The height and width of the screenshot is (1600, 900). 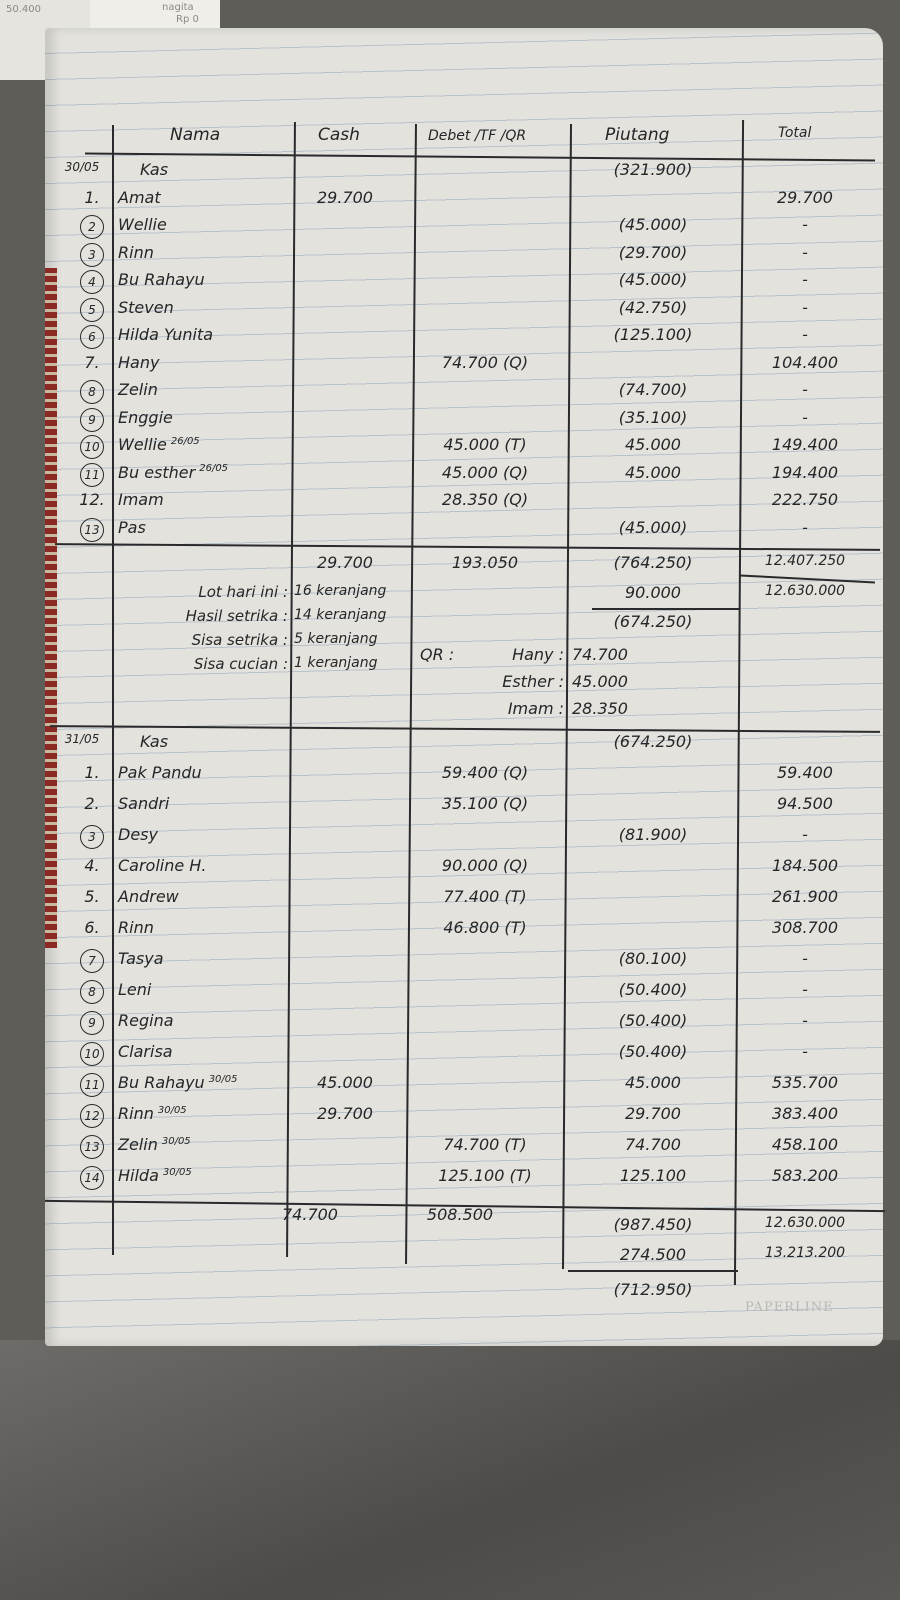 What do you see at coordinates (145, 1051) in the screenshot?
I see `customer-name: Clarisa` at bounding box center [145, 1051].